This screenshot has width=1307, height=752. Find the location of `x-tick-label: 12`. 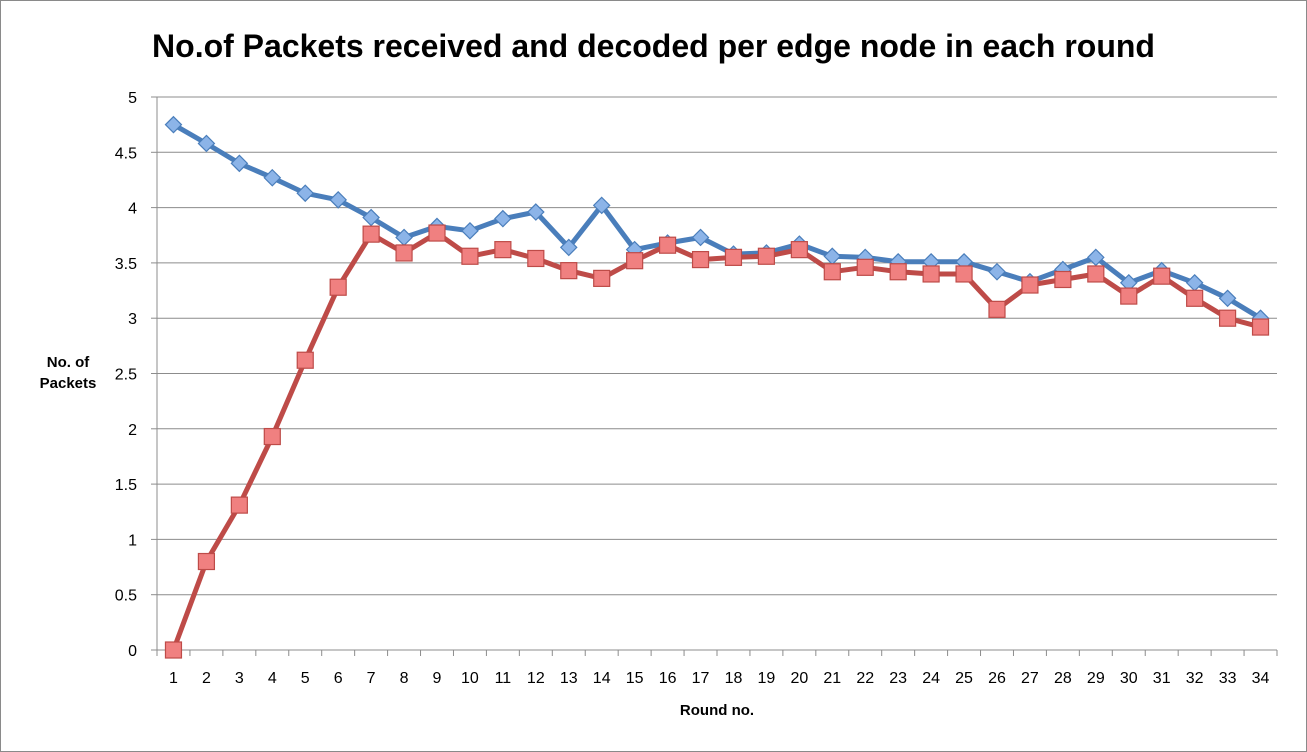

x-tick-label: 12 is located at coordinates (536, 678).